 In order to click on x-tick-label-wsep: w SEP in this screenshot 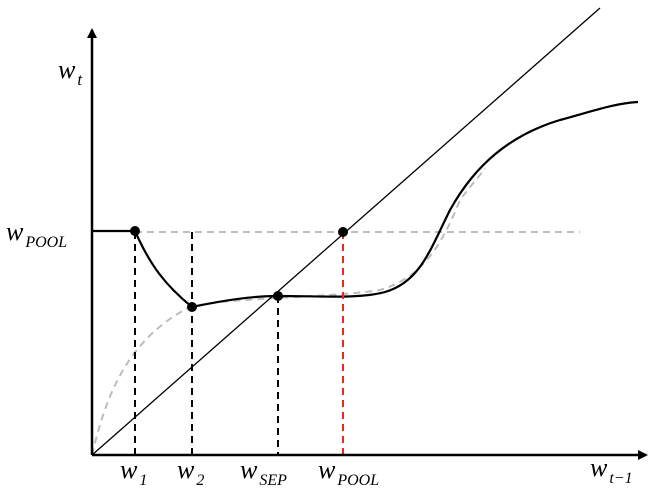, I will do `click(263, 472)`.